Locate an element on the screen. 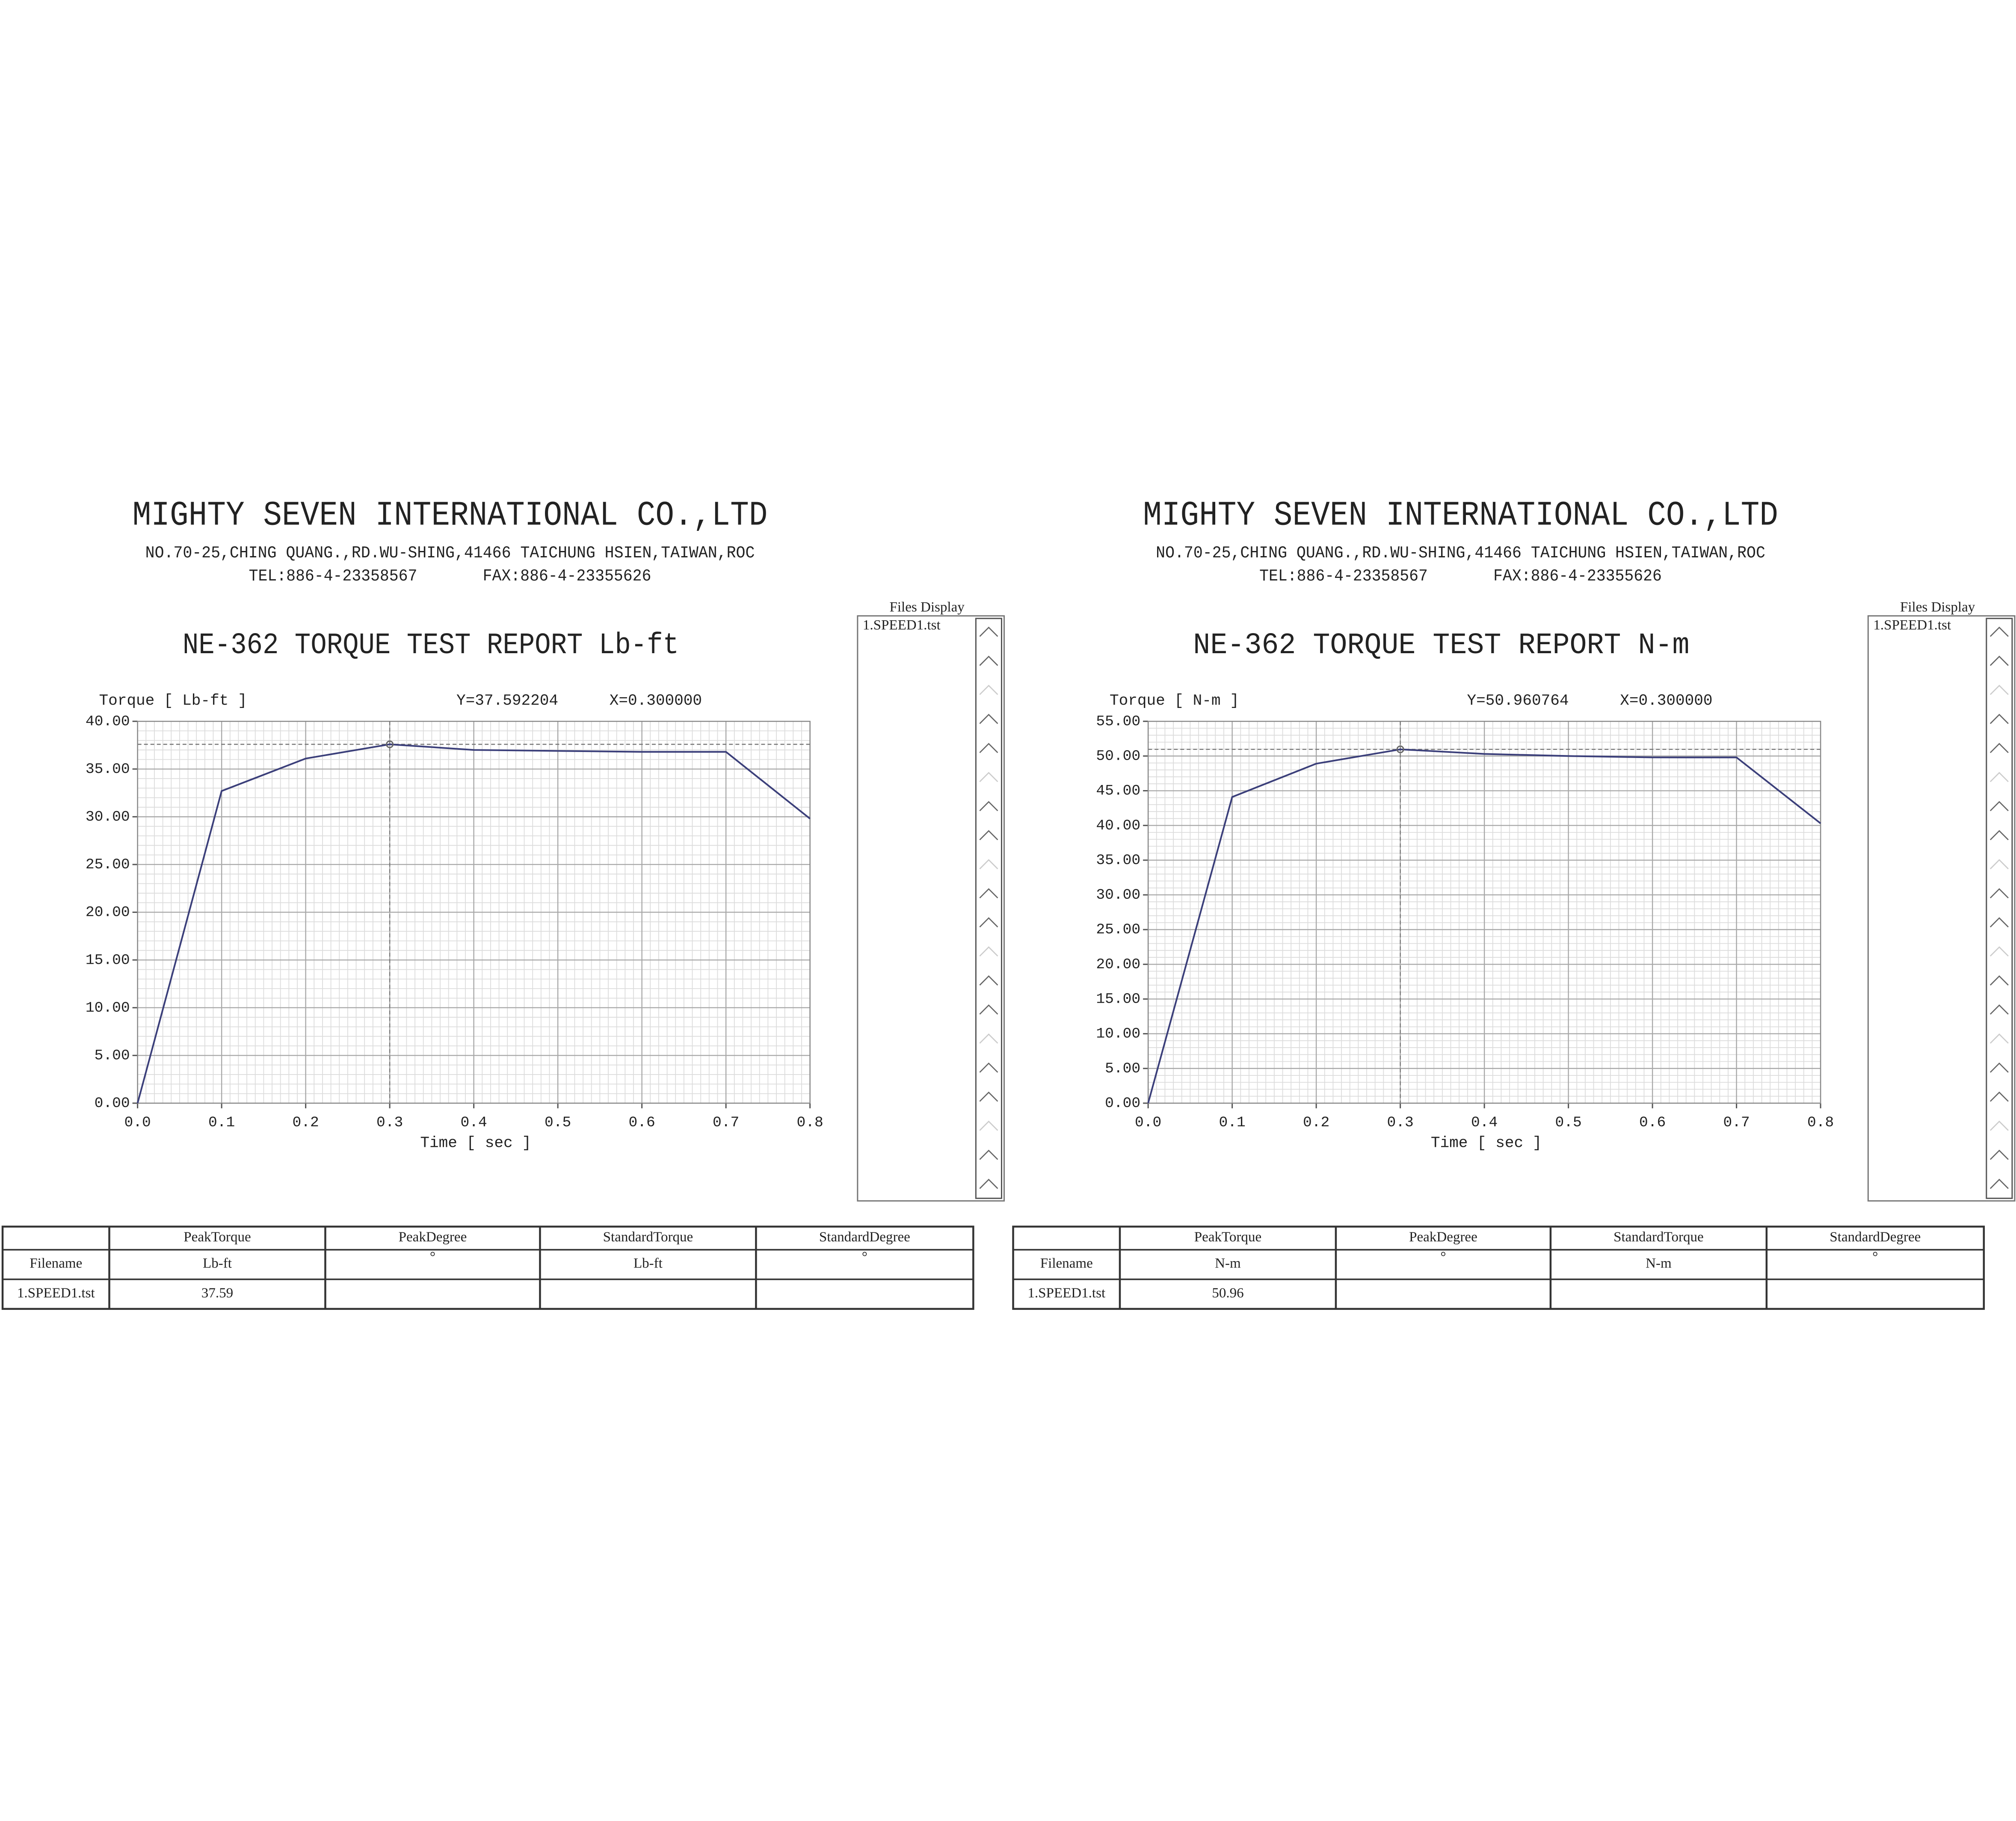  y-axis-label: Torque [ Lb-ft ] is located at coordinates (173, 701).